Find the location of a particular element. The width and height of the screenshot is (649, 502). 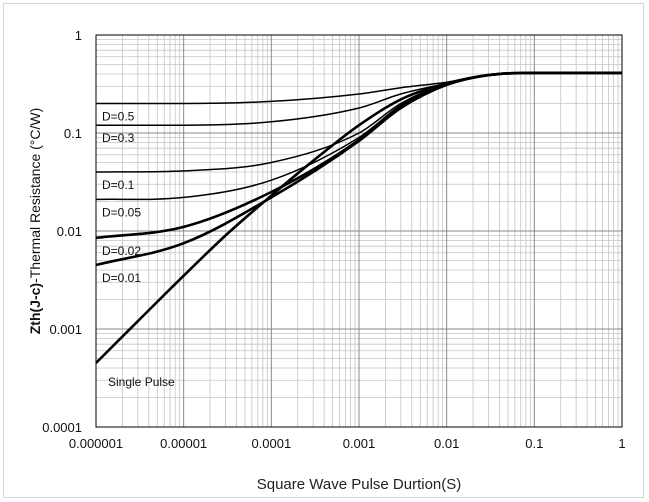

curve-label: D=0.05 is located at coordinates (121, 212).